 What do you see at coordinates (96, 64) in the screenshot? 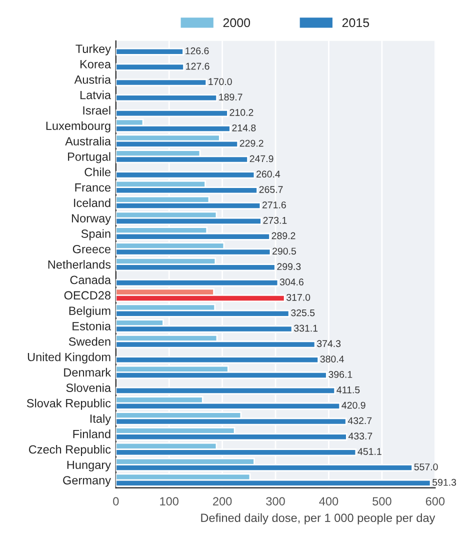
I see `y-tick-label: Korea` at bounding box center [96, 64].